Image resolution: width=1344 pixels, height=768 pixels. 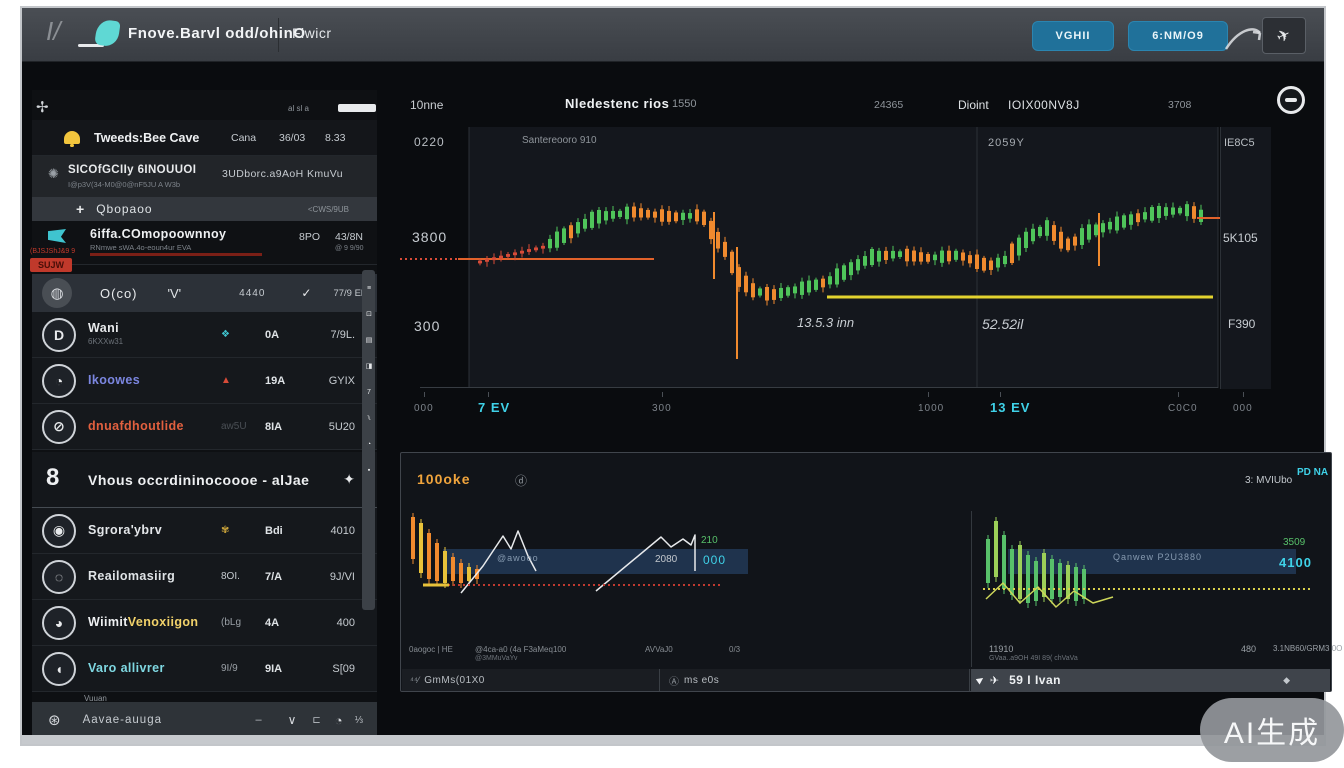 I want to click on mini-progress-bar, so click(x=357, y=108).